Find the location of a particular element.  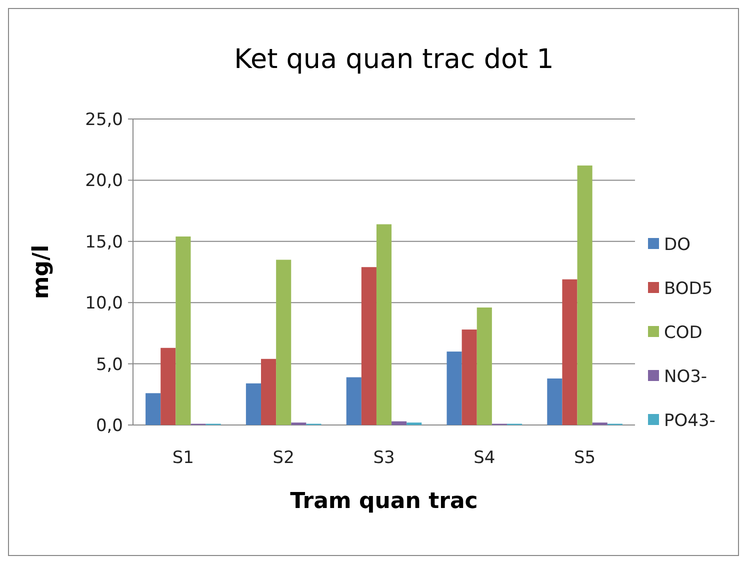

legend-label: BOD5 is located at coordinates (688, 288).